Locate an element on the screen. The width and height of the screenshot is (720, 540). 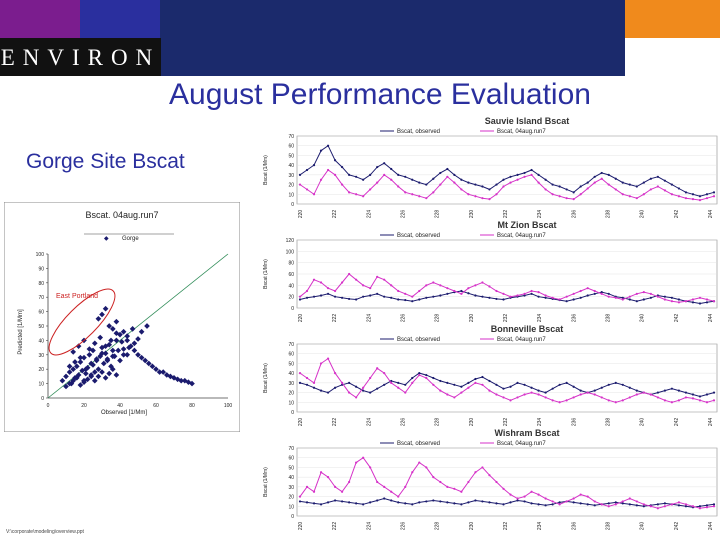
xtick-label: 220 is located at coordinates (301, 318).